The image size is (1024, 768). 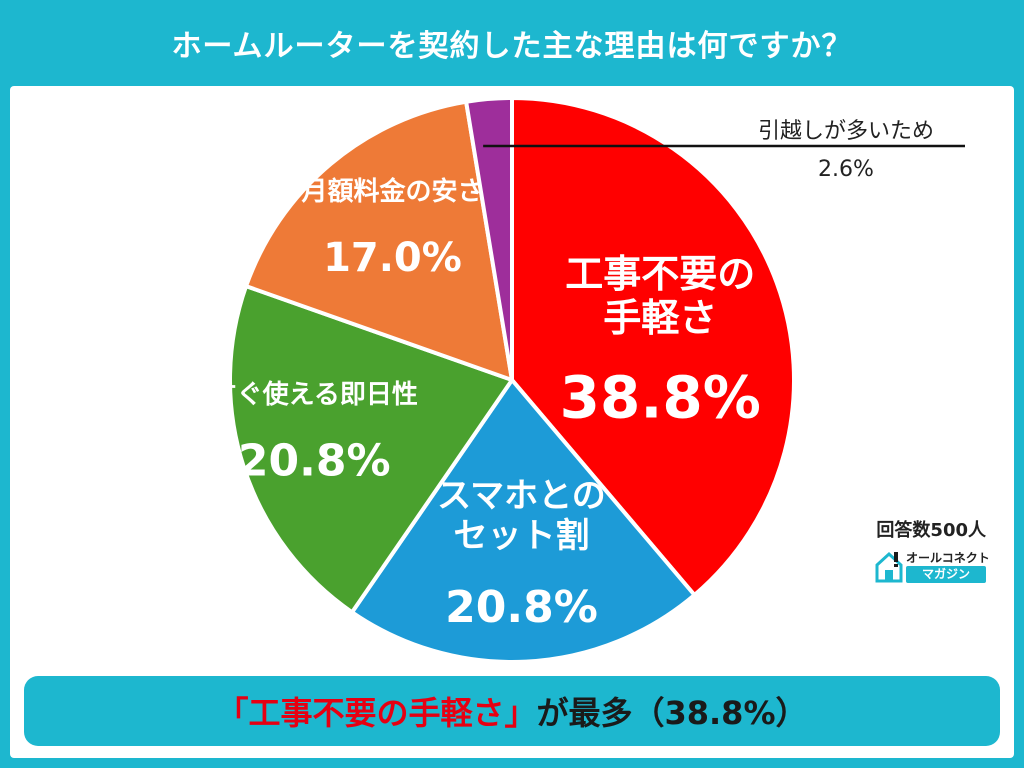 I want to click on chart-title: ホームルーターを契約した主な理由は何ですか？, so click(x=512, y=46).